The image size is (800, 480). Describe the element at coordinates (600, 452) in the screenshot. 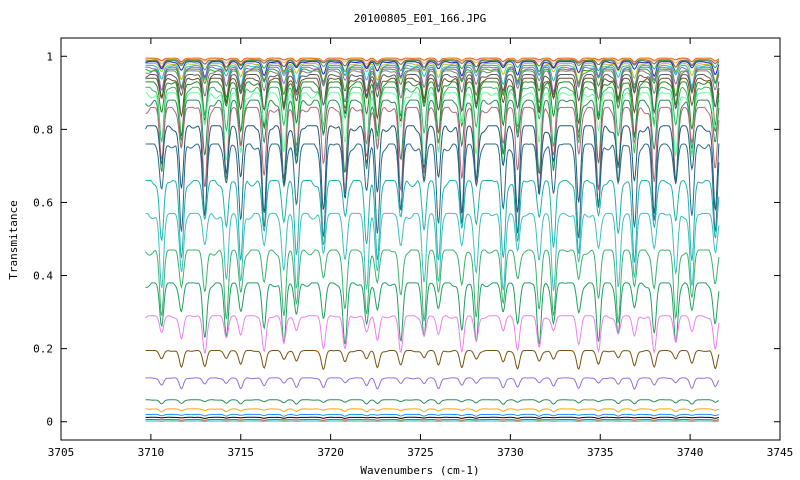

I see `x-tick-label: 3735` at that location.